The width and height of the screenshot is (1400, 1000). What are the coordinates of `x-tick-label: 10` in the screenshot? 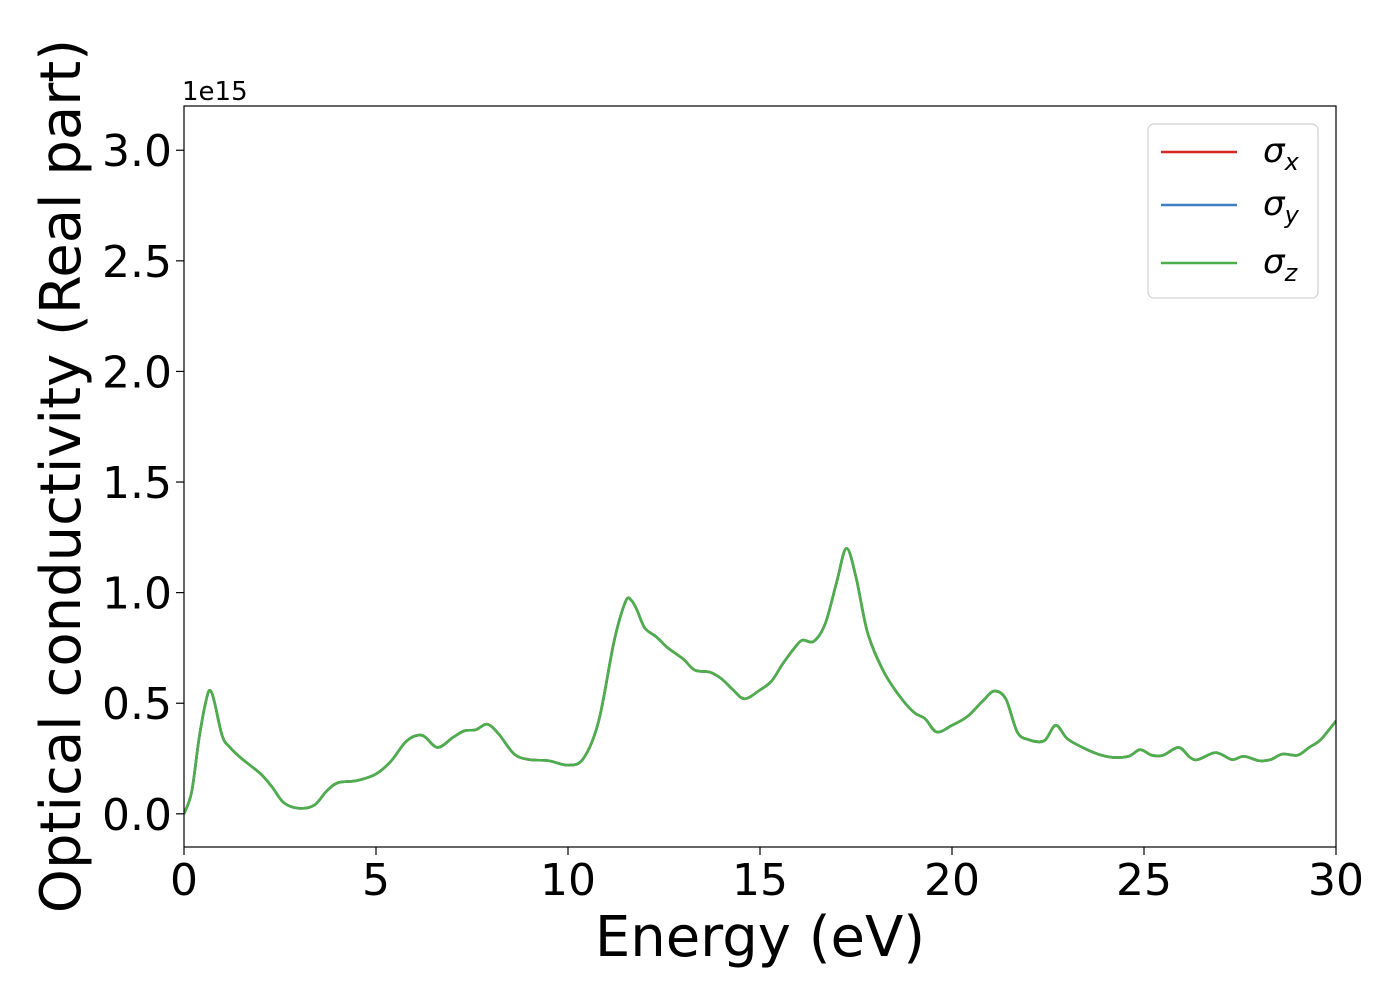 It's located at (568, 880).